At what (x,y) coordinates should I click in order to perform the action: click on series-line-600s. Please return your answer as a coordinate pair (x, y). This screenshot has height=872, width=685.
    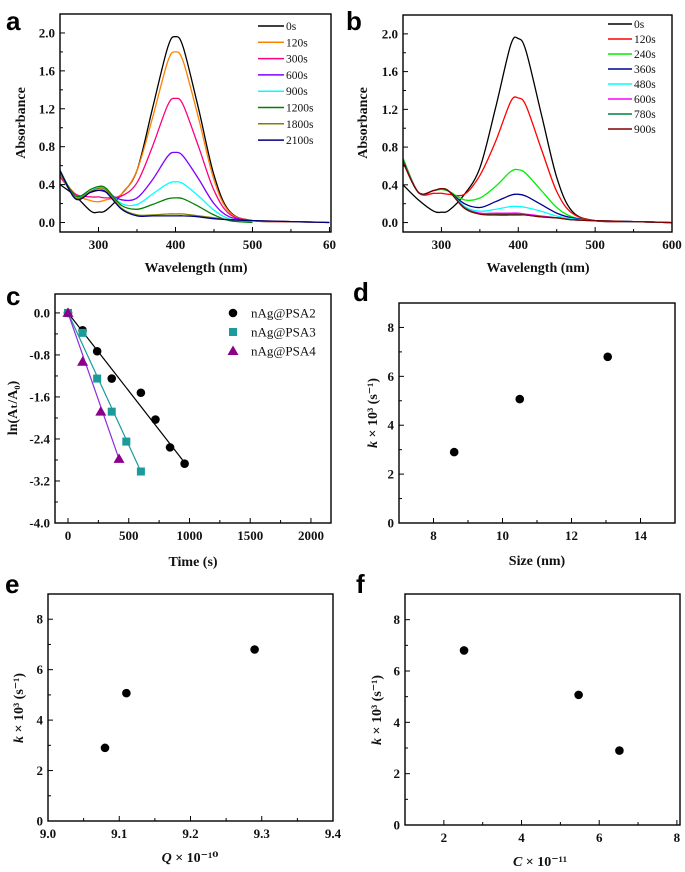
    Looking at the image, I should click on (537, 192).